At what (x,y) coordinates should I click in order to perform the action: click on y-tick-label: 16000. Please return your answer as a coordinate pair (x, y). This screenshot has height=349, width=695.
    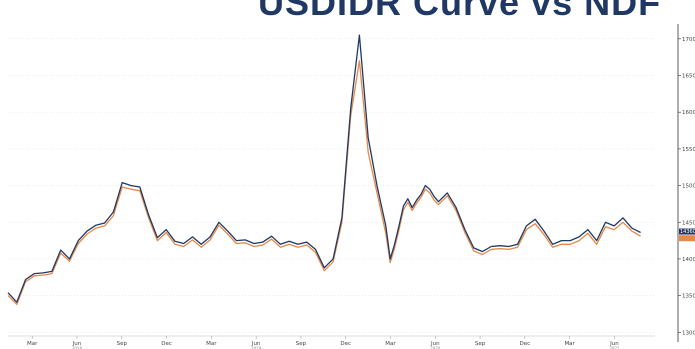
    Looking at the image, I should click on (688, 113).